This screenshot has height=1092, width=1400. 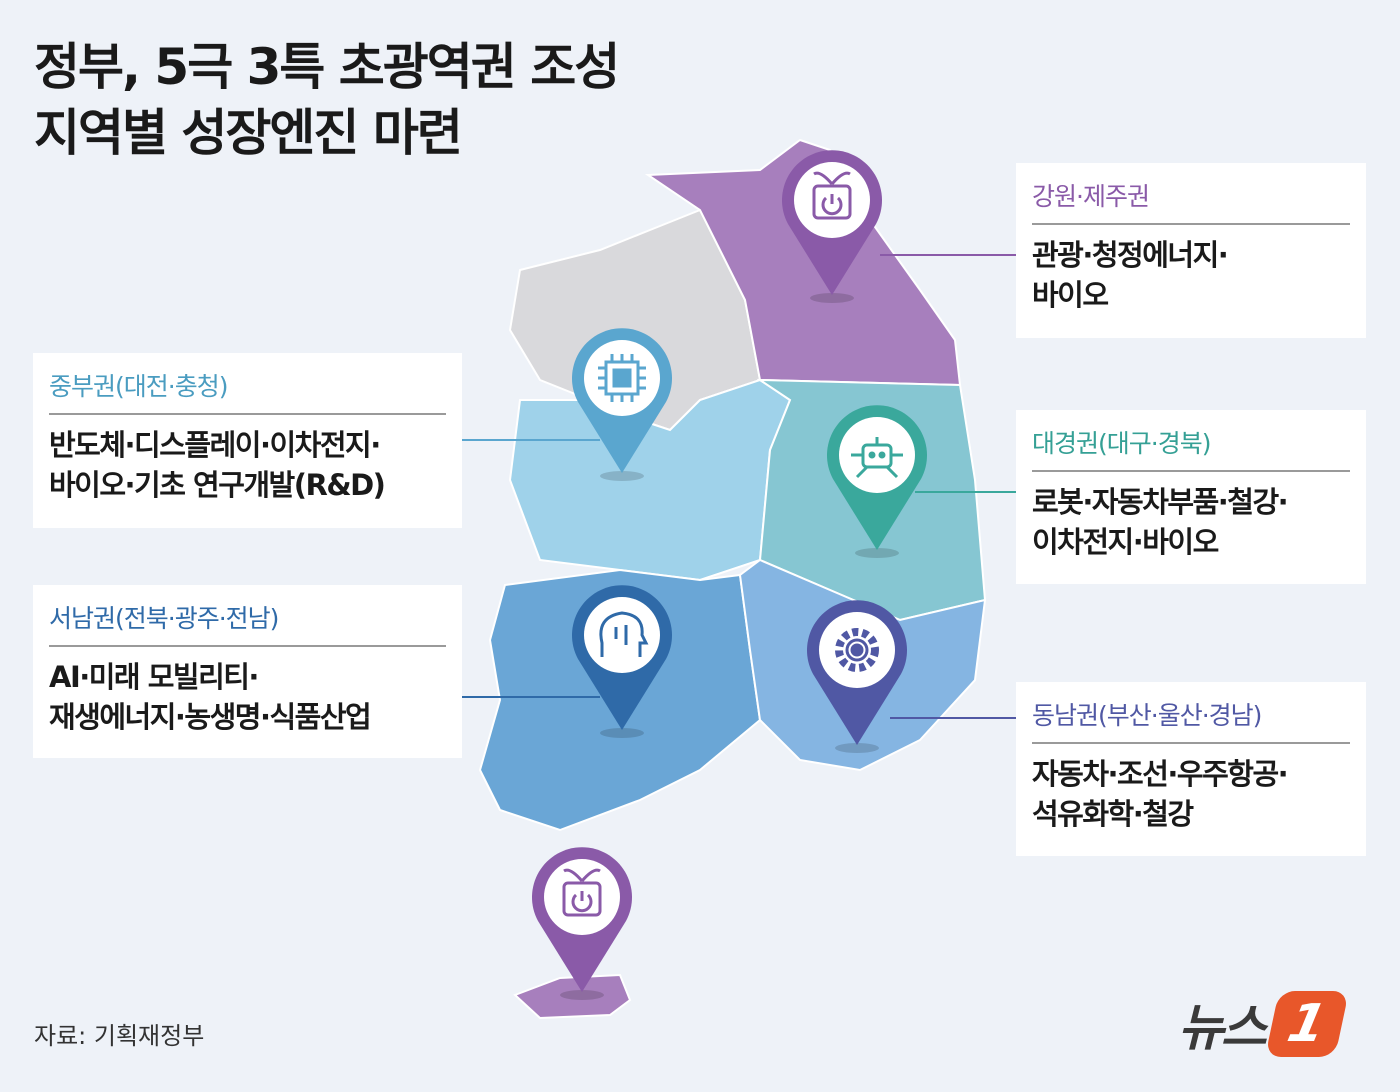 I want to click on callout-text: 석유화학·철강, so click(x=1113, y=814).